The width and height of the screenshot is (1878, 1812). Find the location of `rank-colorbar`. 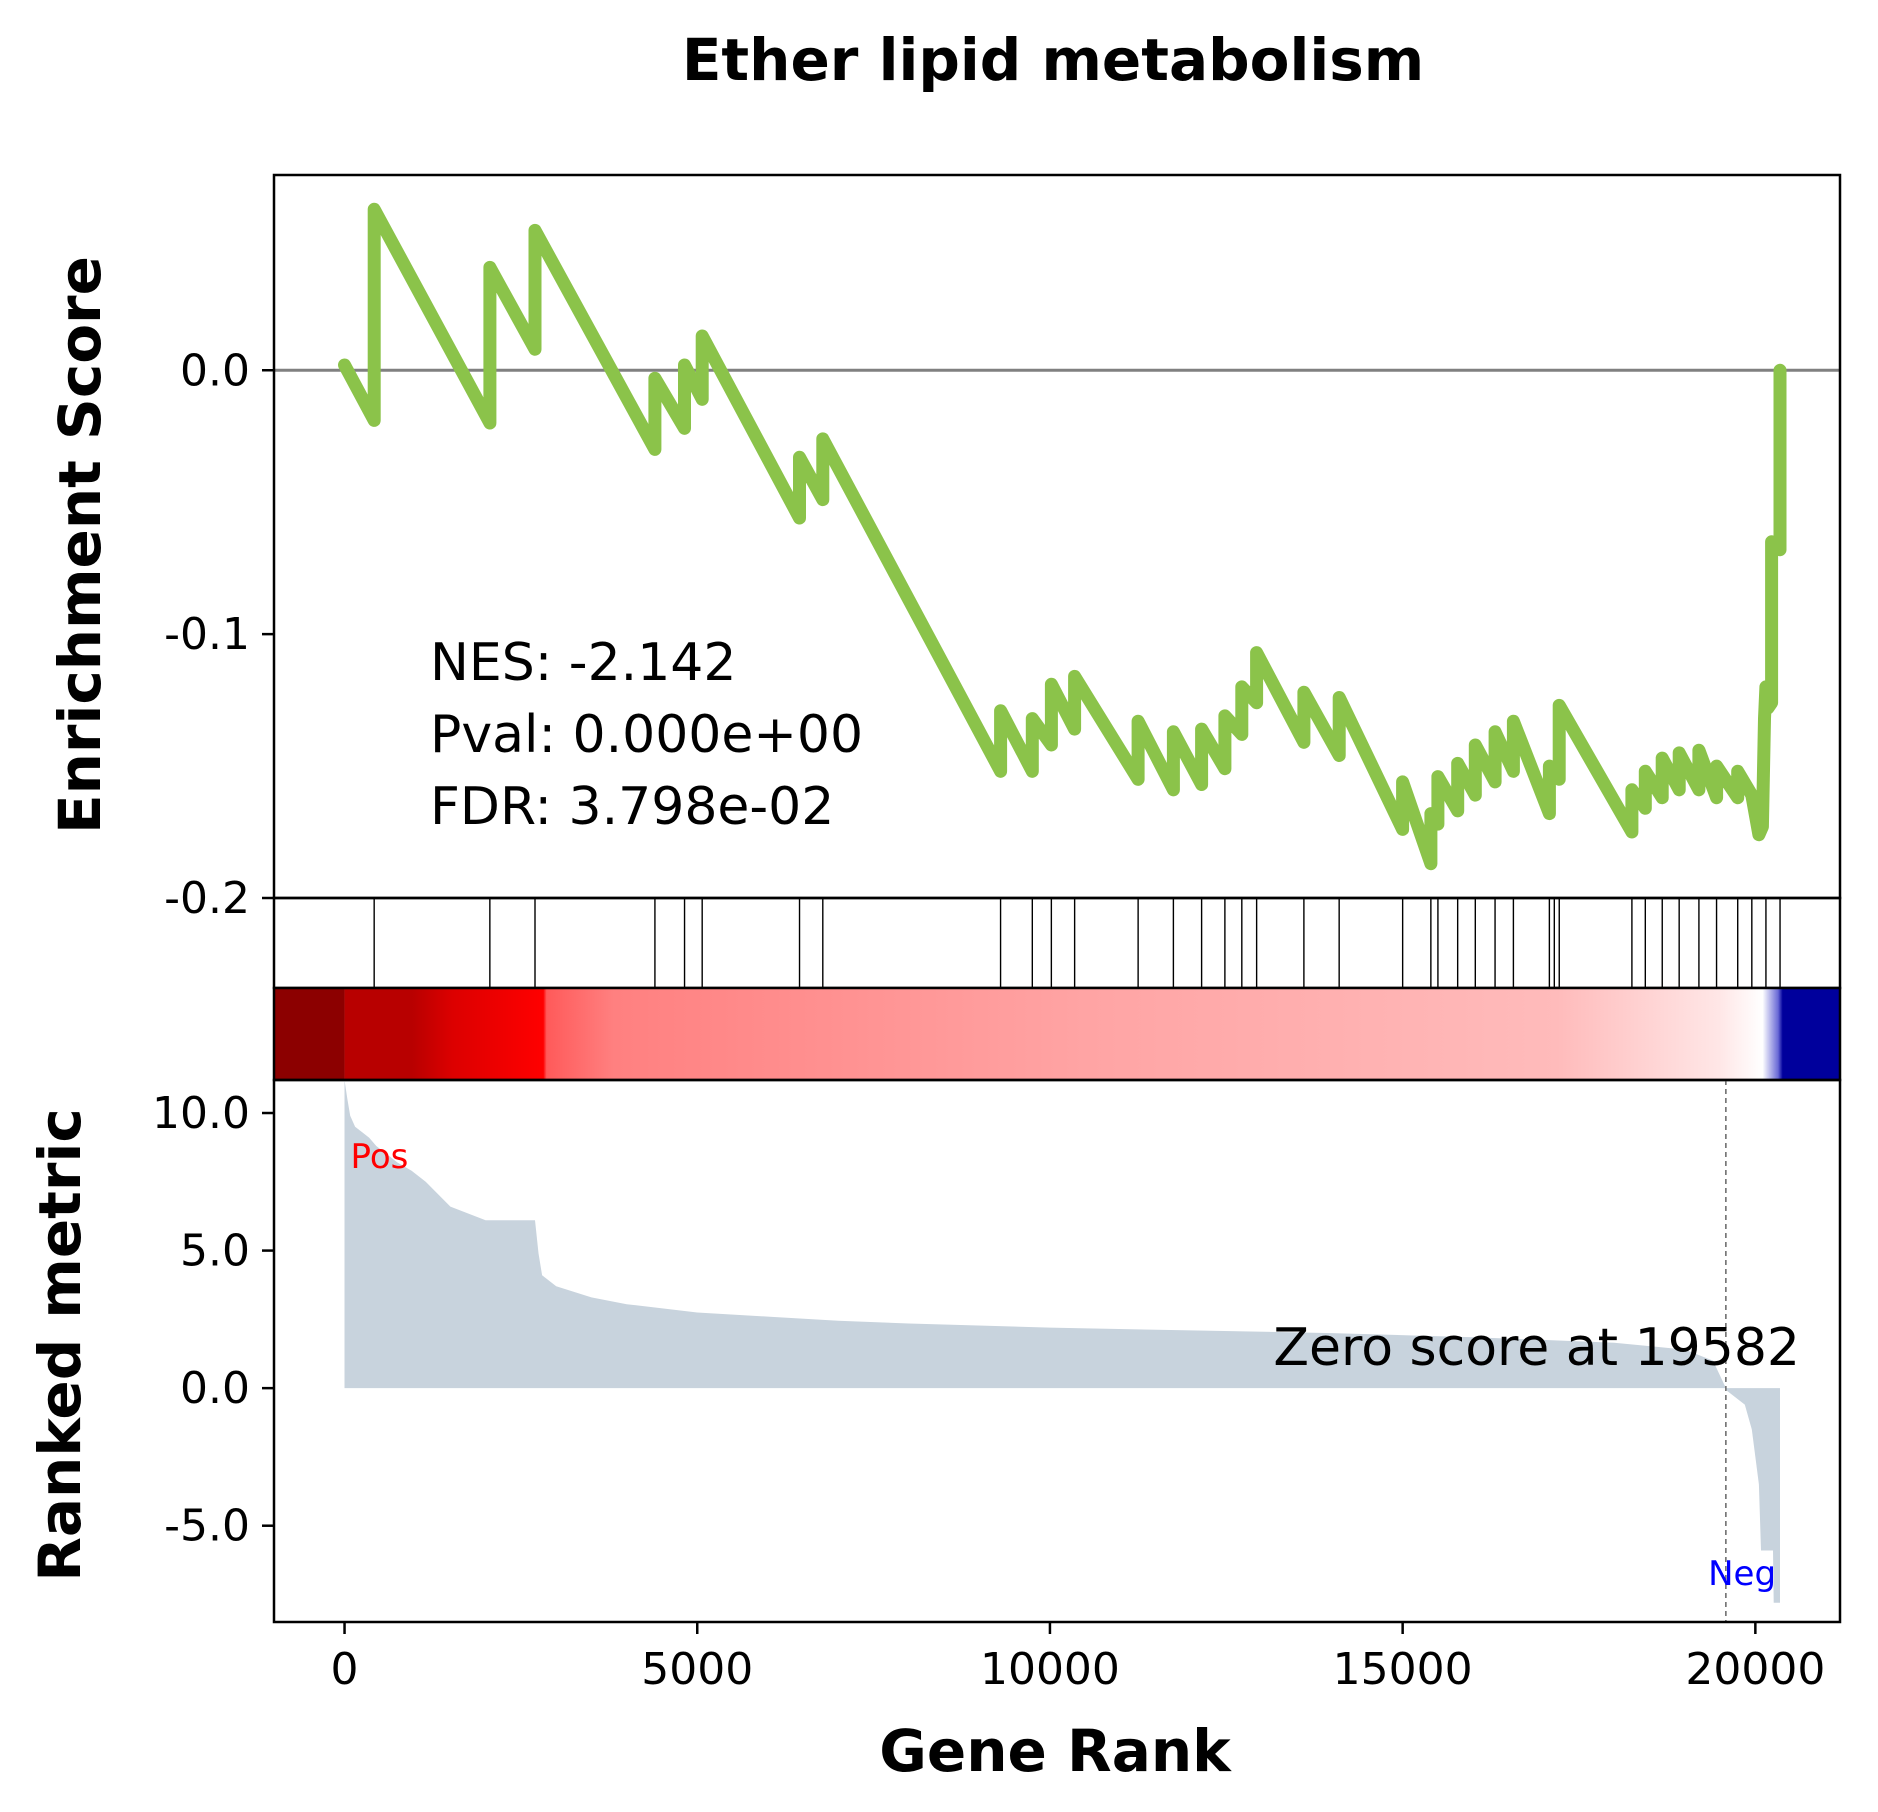

rank-colorbar is located at coordinates (1057, 1034).